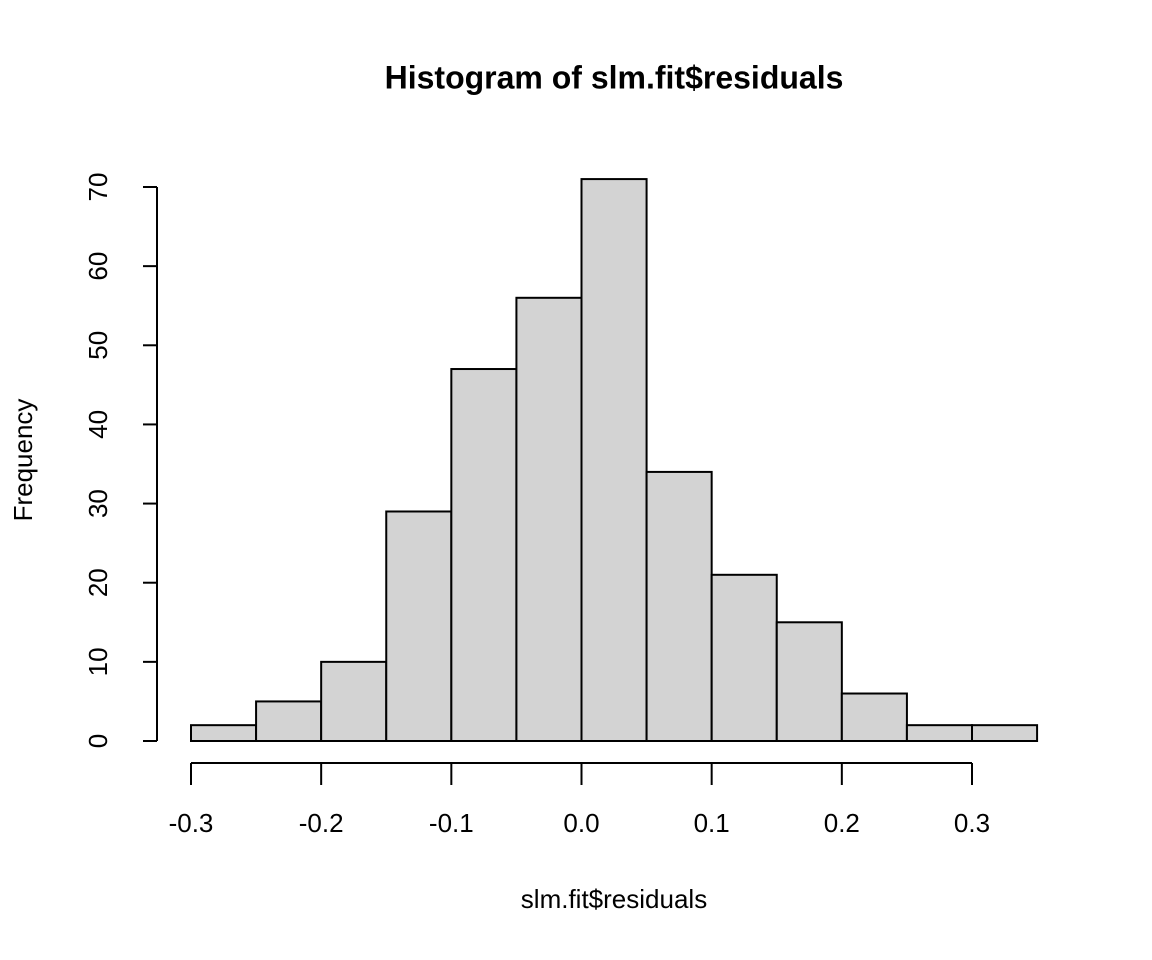 The image size is (1152, 960). Describe the element at coordinates (191, 823) in the screenshot. I see `x-tick-label: -0.3` at that location.